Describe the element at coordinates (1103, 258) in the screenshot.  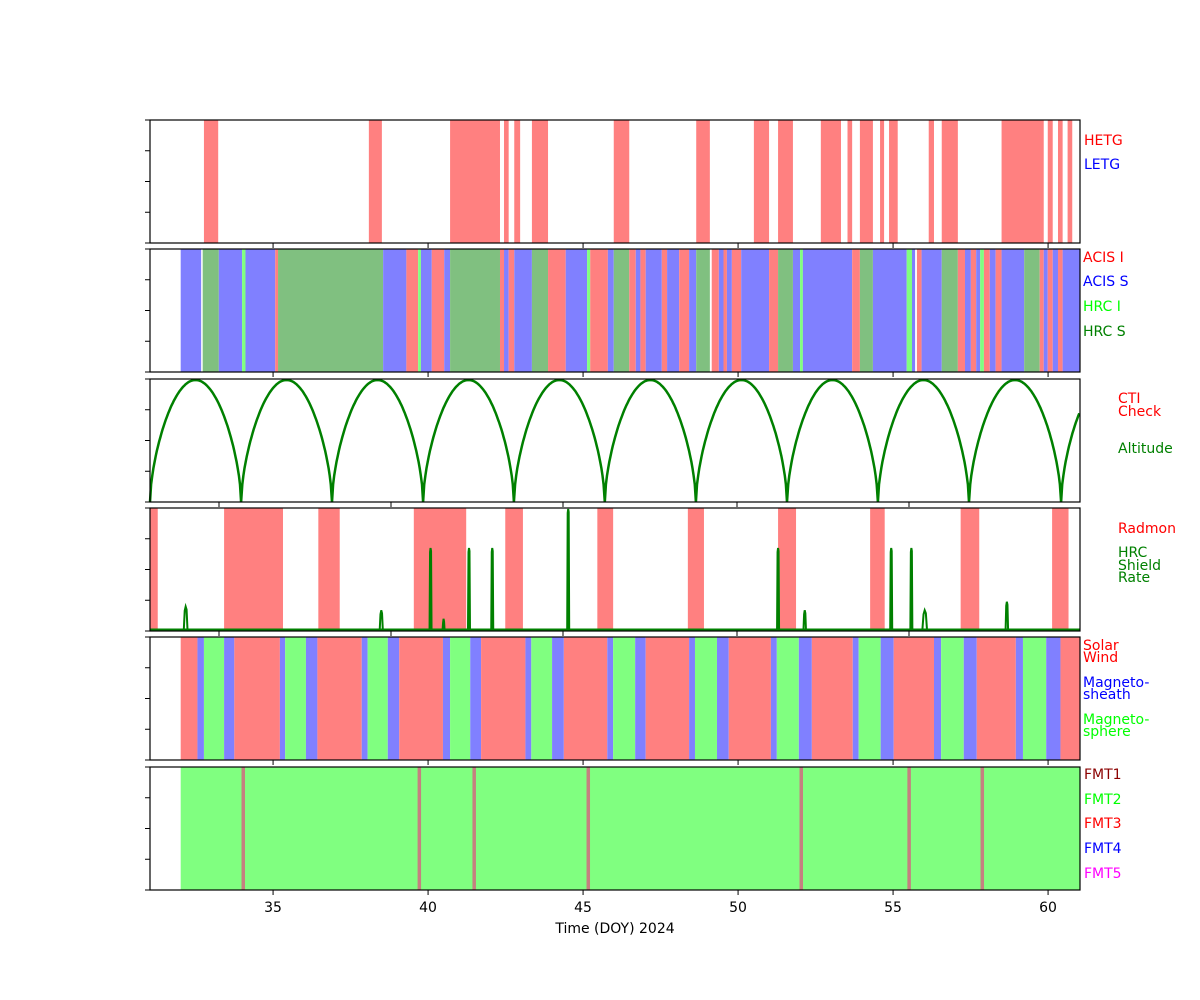
I see `legend-label: ACIS I` at that location.